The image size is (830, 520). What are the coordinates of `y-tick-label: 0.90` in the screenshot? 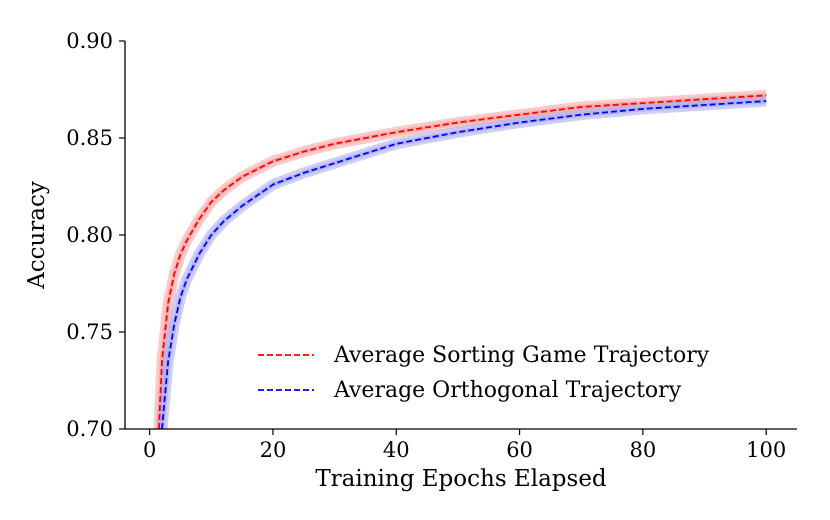 It's located at (89, 41).